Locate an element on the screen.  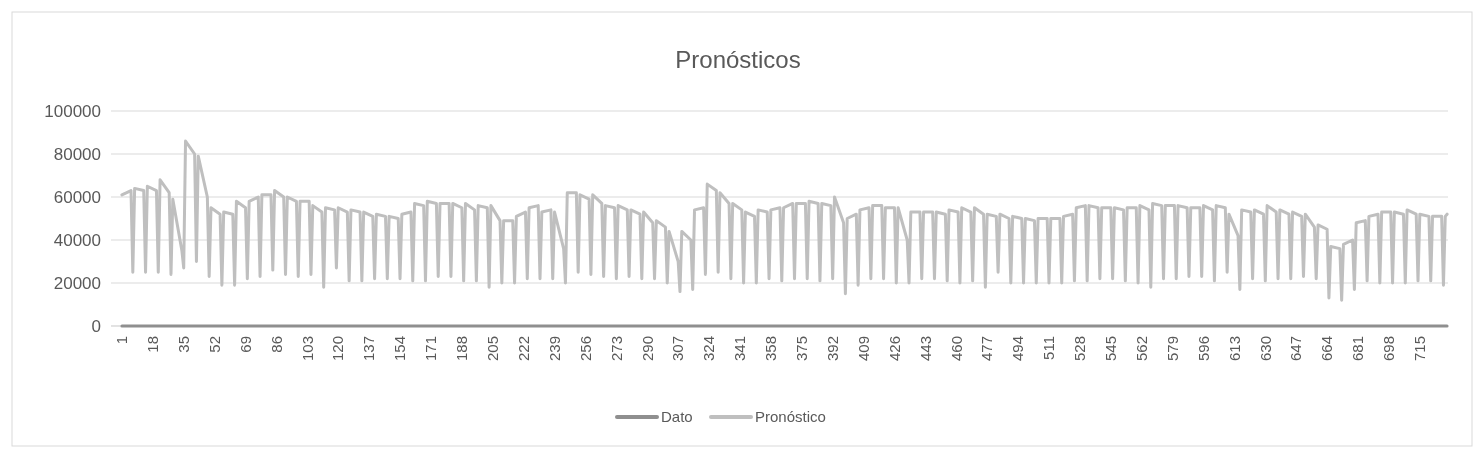
x-tick-label: 460 is located at coordinates (956, 349).